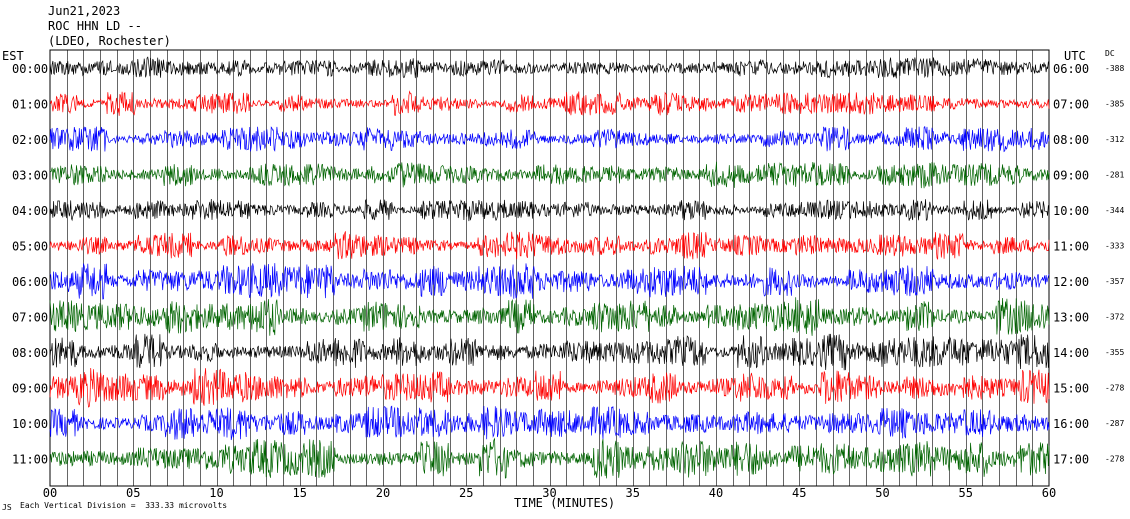 The height and width of the screenshot is (519, 1130). Describe the element at coordinates (1114, 68) in the screenshot. I see `dc-offset-value: -388` at that location.